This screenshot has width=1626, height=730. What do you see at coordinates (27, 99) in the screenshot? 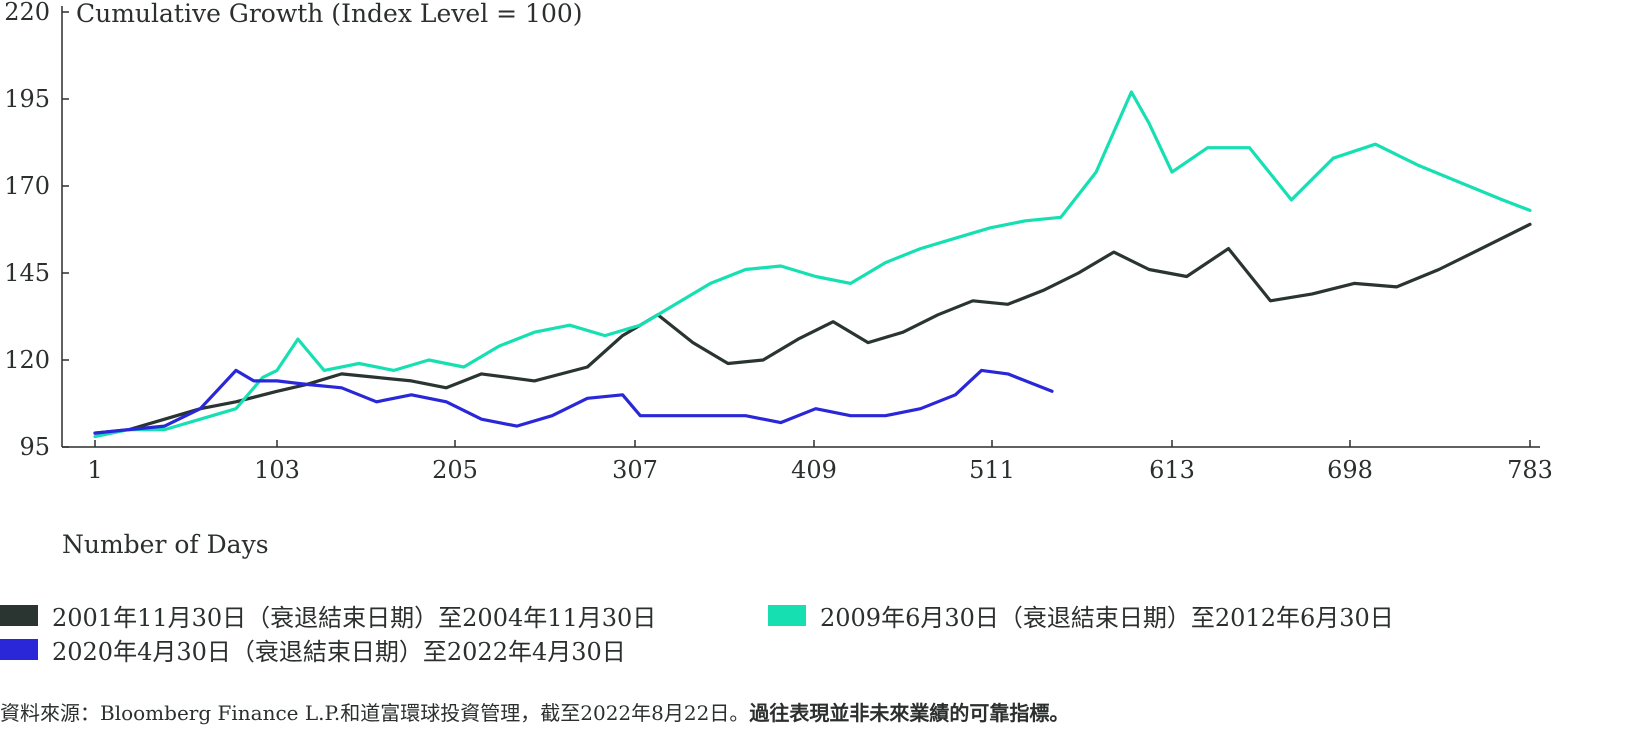
I see `y-tick-label-195: 195` at bounding box center [27, 99].